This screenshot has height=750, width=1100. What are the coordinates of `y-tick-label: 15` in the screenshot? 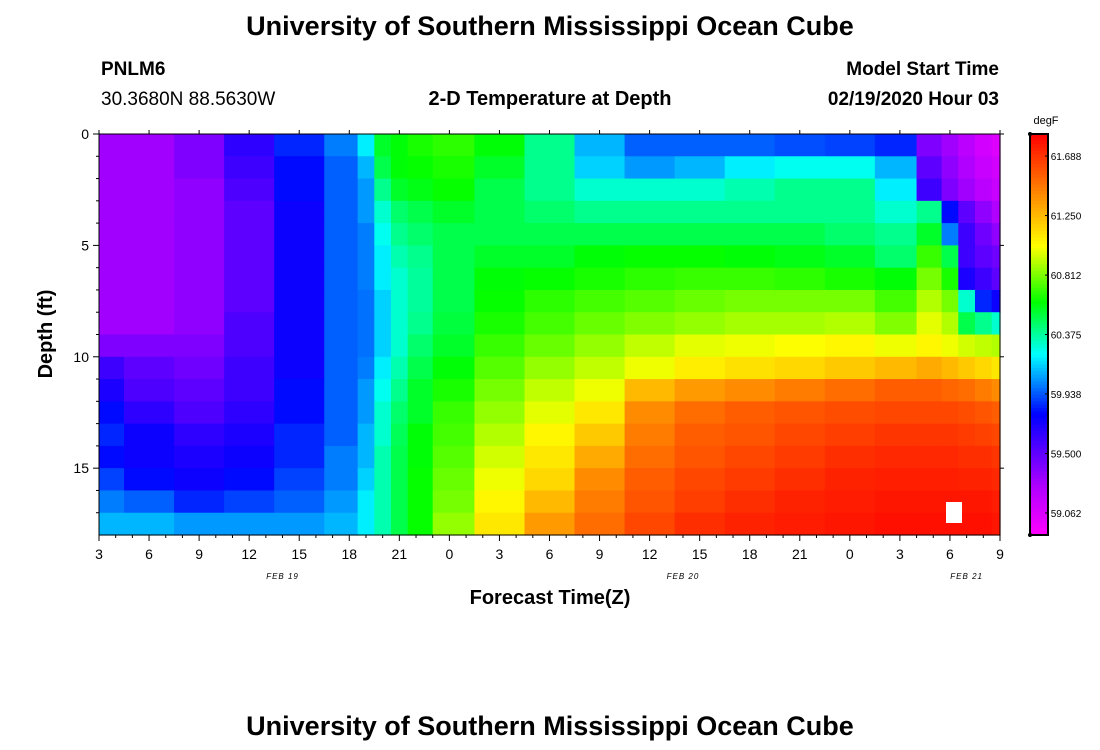 It's located at (81, 468).